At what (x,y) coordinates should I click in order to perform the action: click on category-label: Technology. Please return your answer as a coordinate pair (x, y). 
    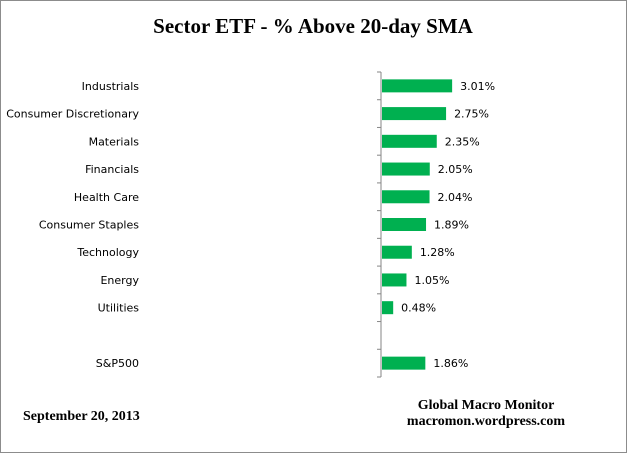
    Looking at the image, I should click on (107, 252).